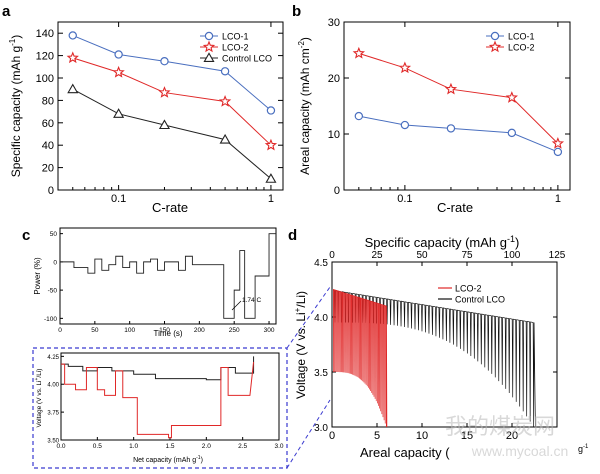 The image size is (600, 474). I want to click on panel-a-ylabel-close: ), so click(16, 37).